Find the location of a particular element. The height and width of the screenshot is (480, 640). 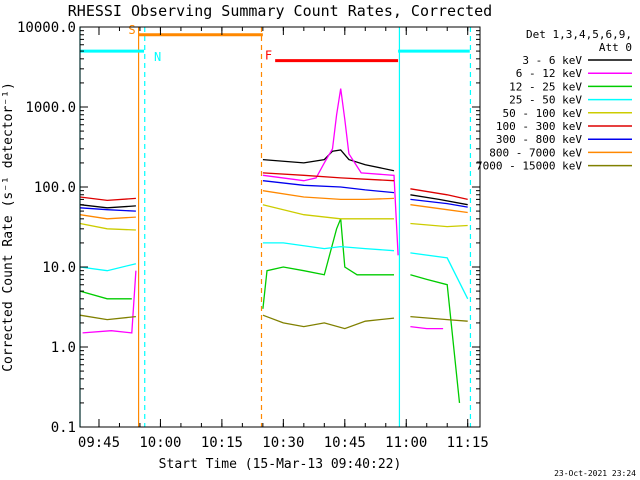

flag-bars: S N F is located at coordinates (275, 43).